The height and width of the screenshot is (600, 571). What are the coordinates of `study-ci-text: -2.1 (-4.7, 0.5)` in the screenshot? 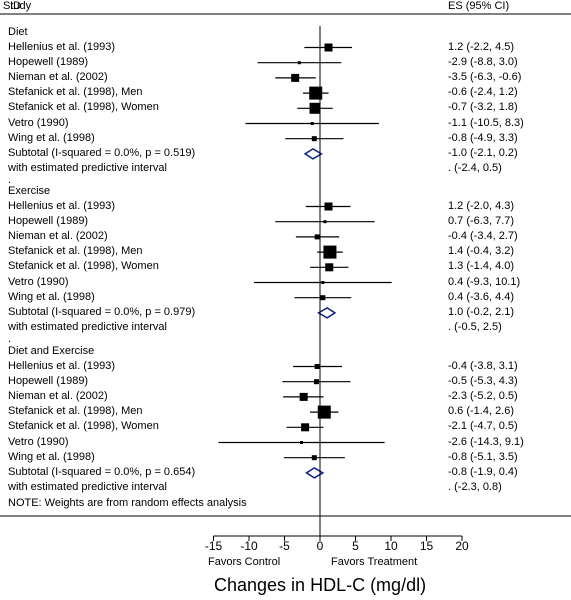 It's located at (483, 426).